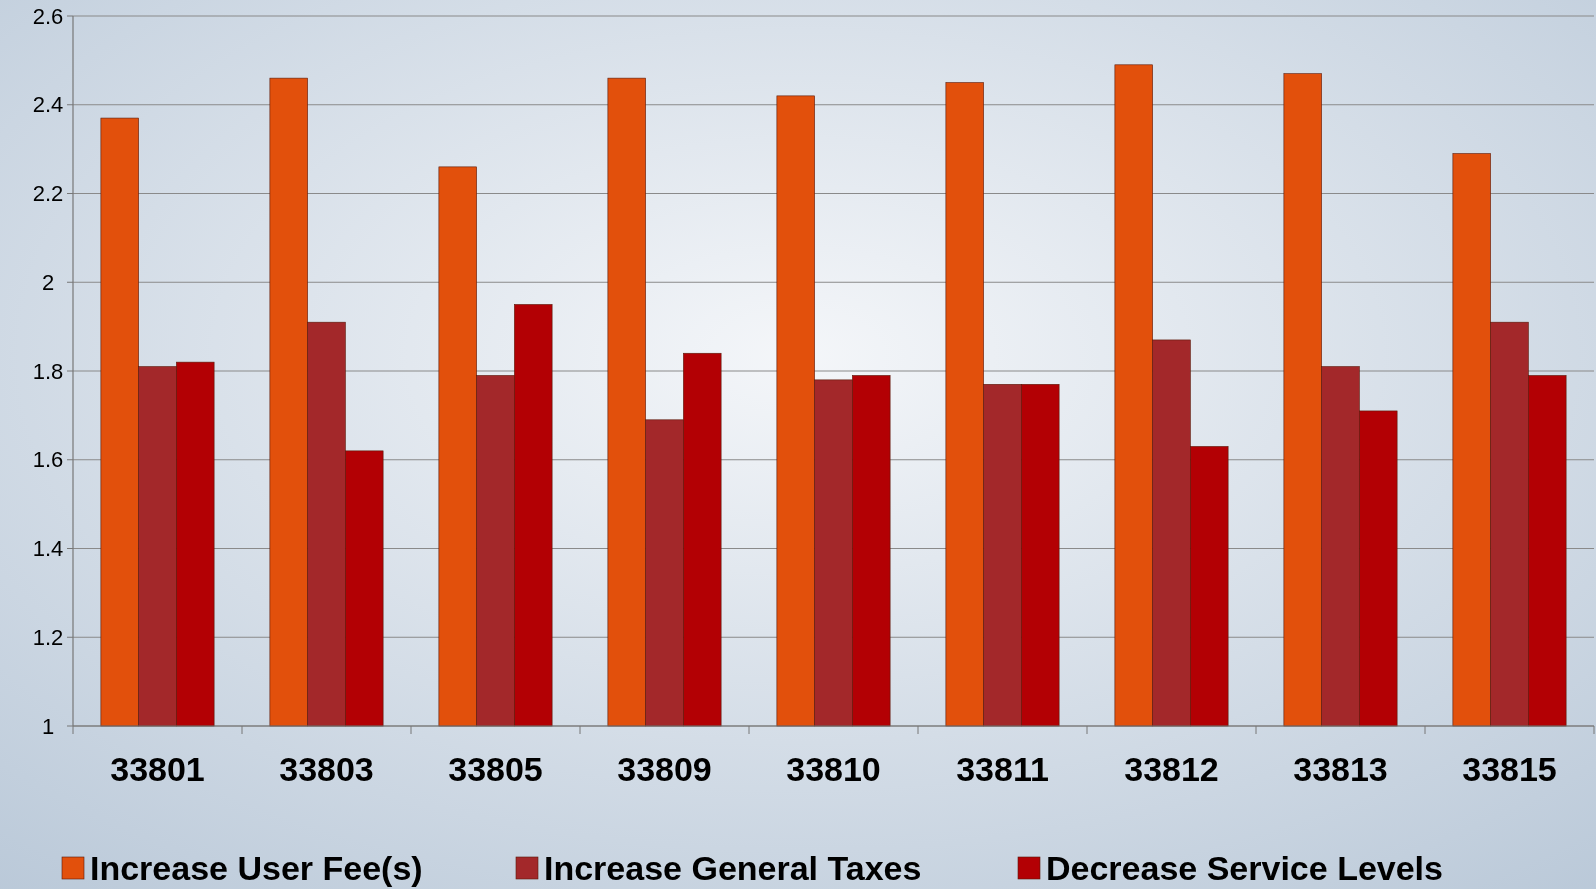 The image size is (1596, 889). What do you see at coordinates (48, 105) in the screenshot?
I see `y-tick-label: 2.4` at bounding box center [48, 105].